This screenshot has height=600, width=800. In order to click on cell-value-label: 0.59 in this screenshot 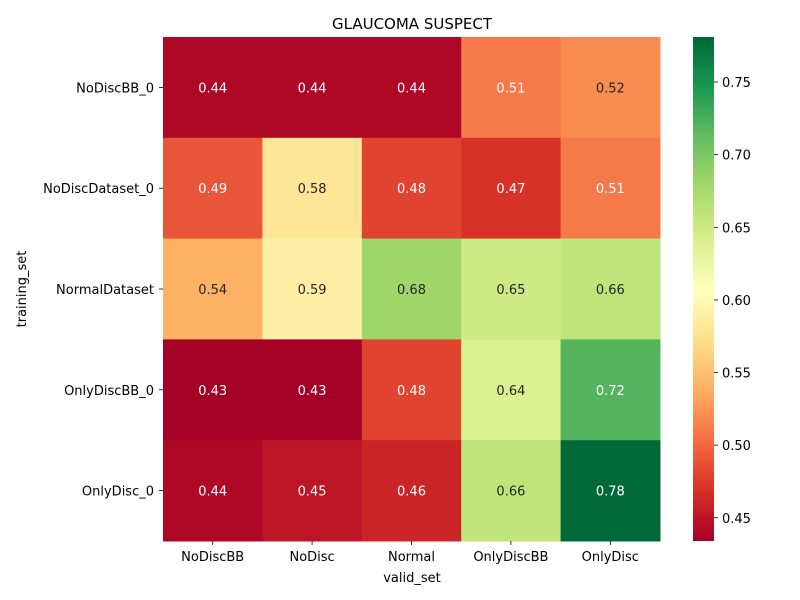, I will do `click(312, 290)`.